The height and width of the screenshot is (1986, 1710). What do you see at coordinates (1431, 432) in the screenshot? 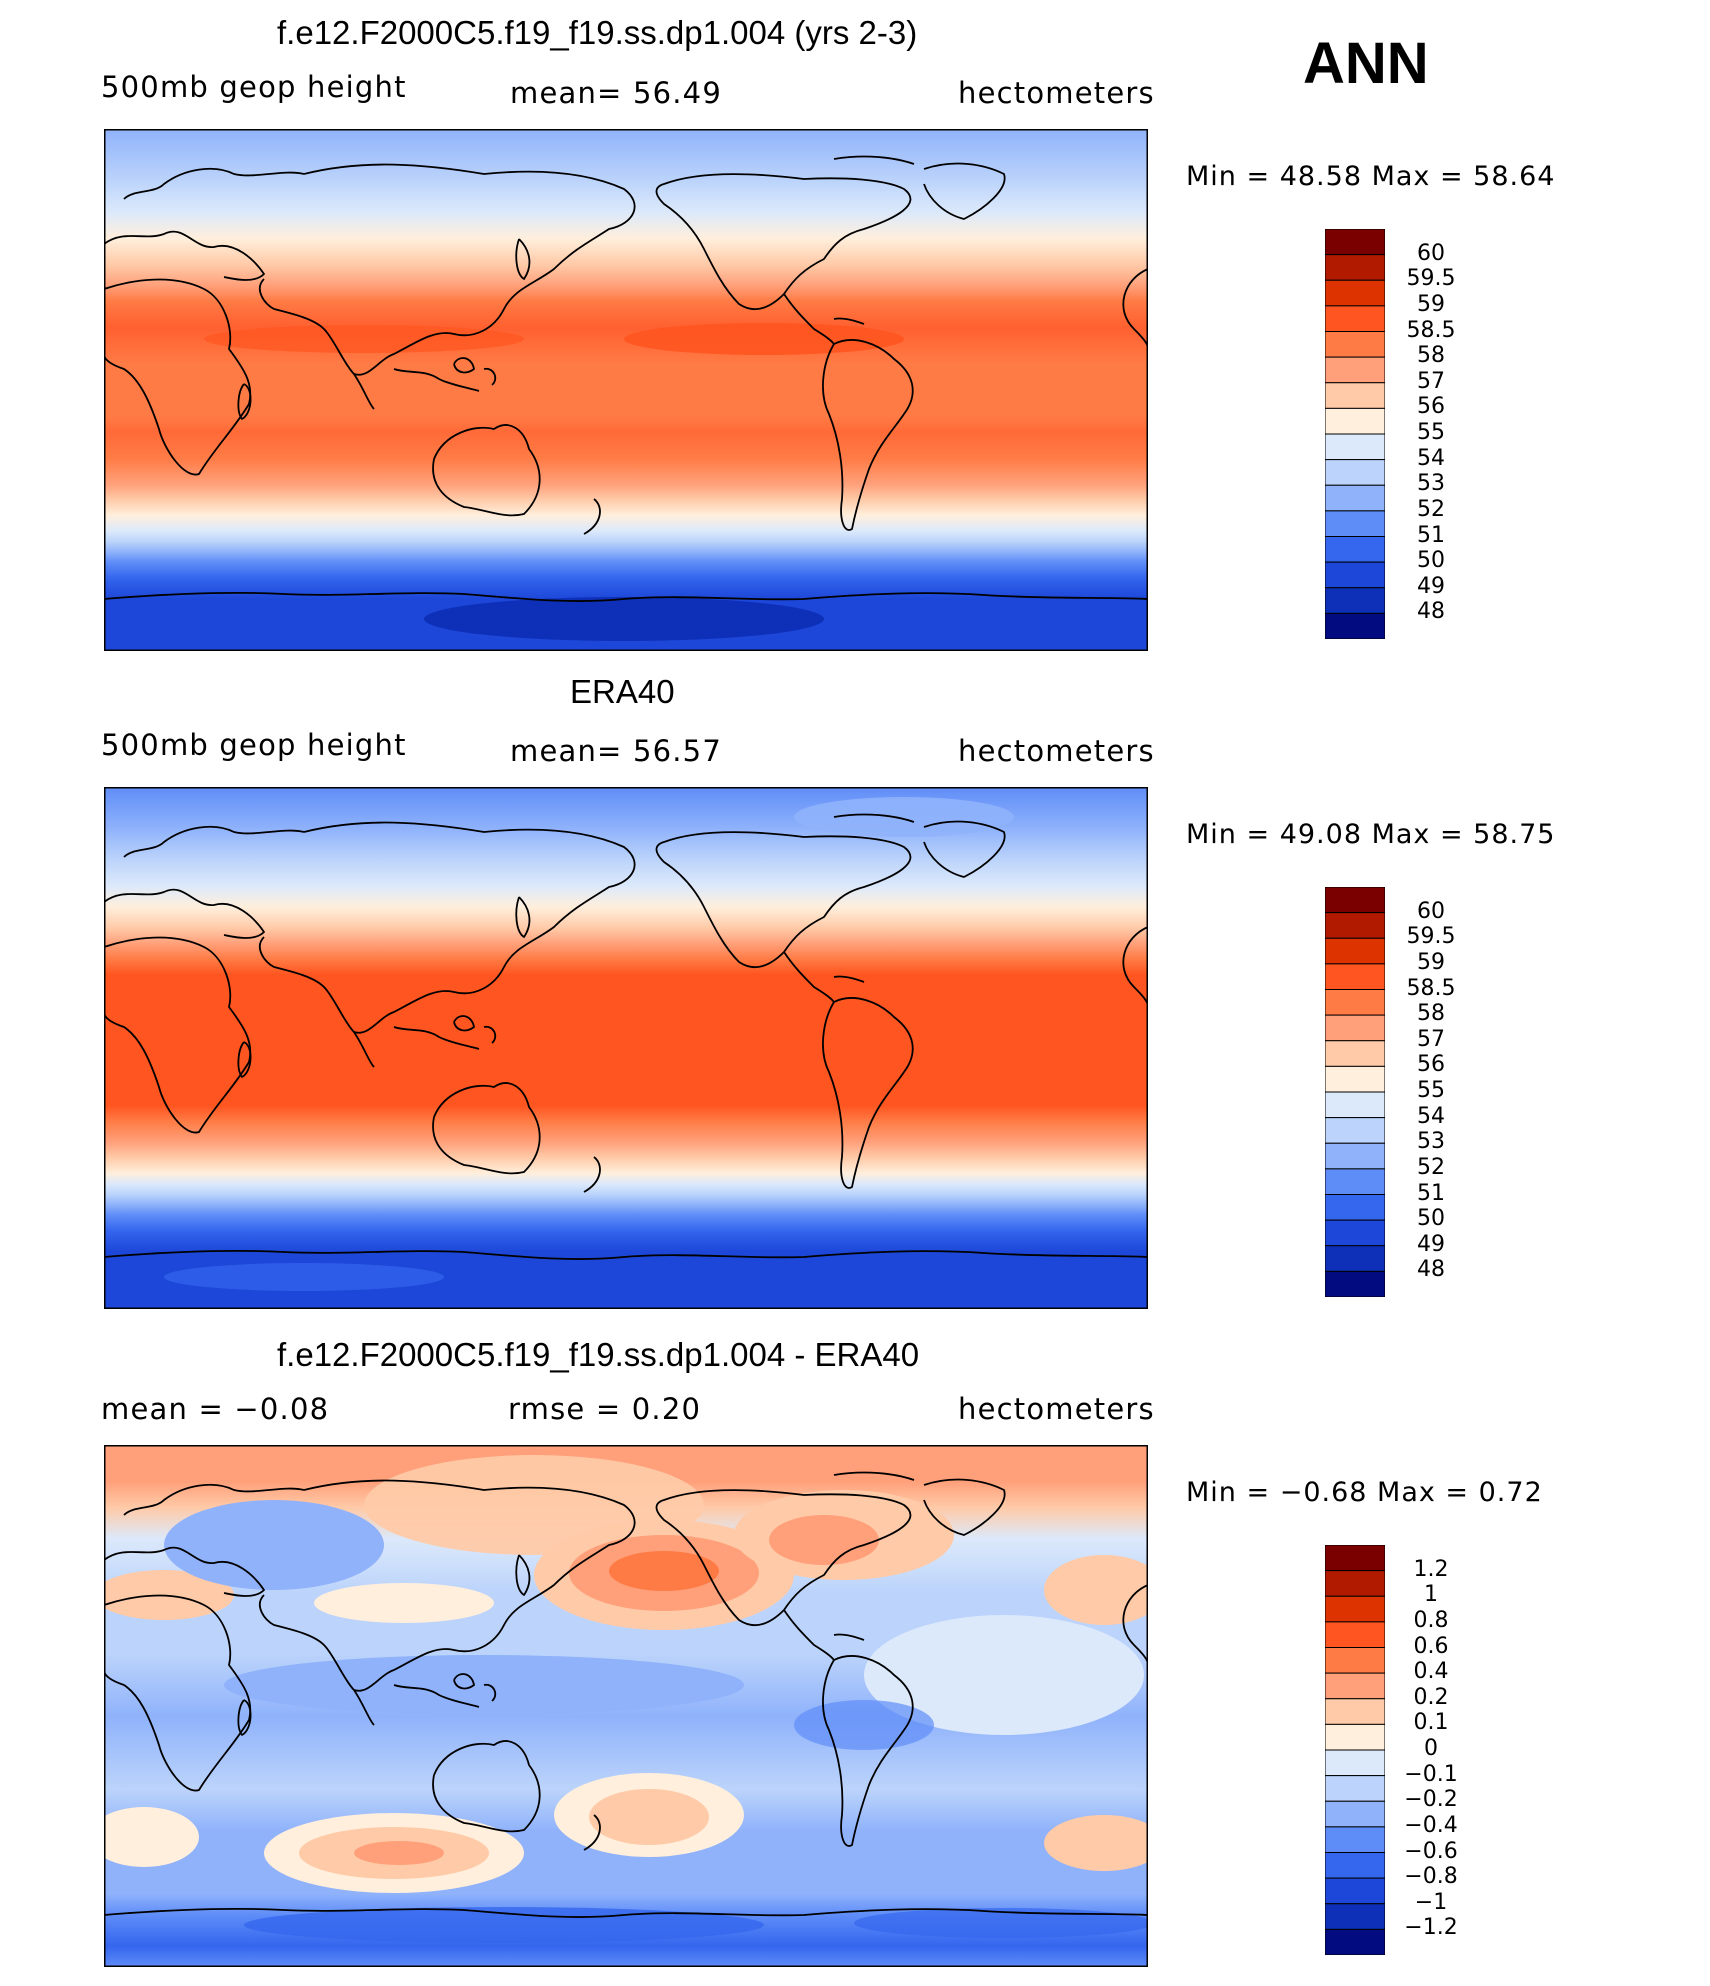
I see `colorbar-tick-label: 55` at bounding box center [1431, 432].